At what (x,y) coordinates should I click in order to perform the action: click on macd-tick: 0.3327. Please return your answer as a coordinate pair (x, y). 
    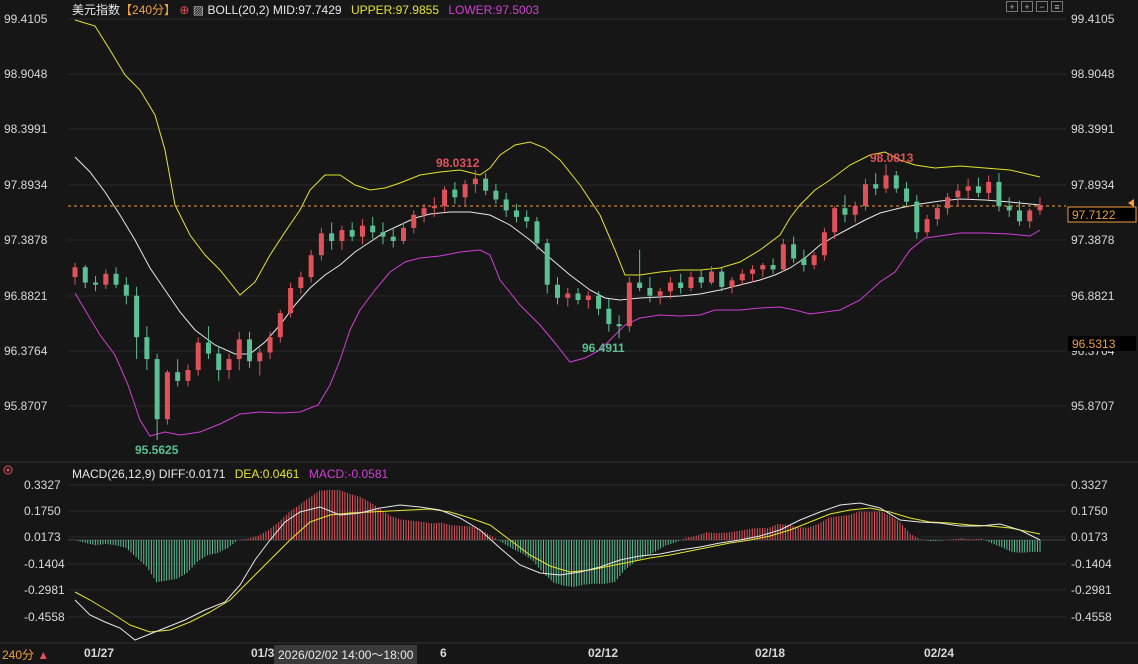
    Looking at the image, I should click on (1089, 485).